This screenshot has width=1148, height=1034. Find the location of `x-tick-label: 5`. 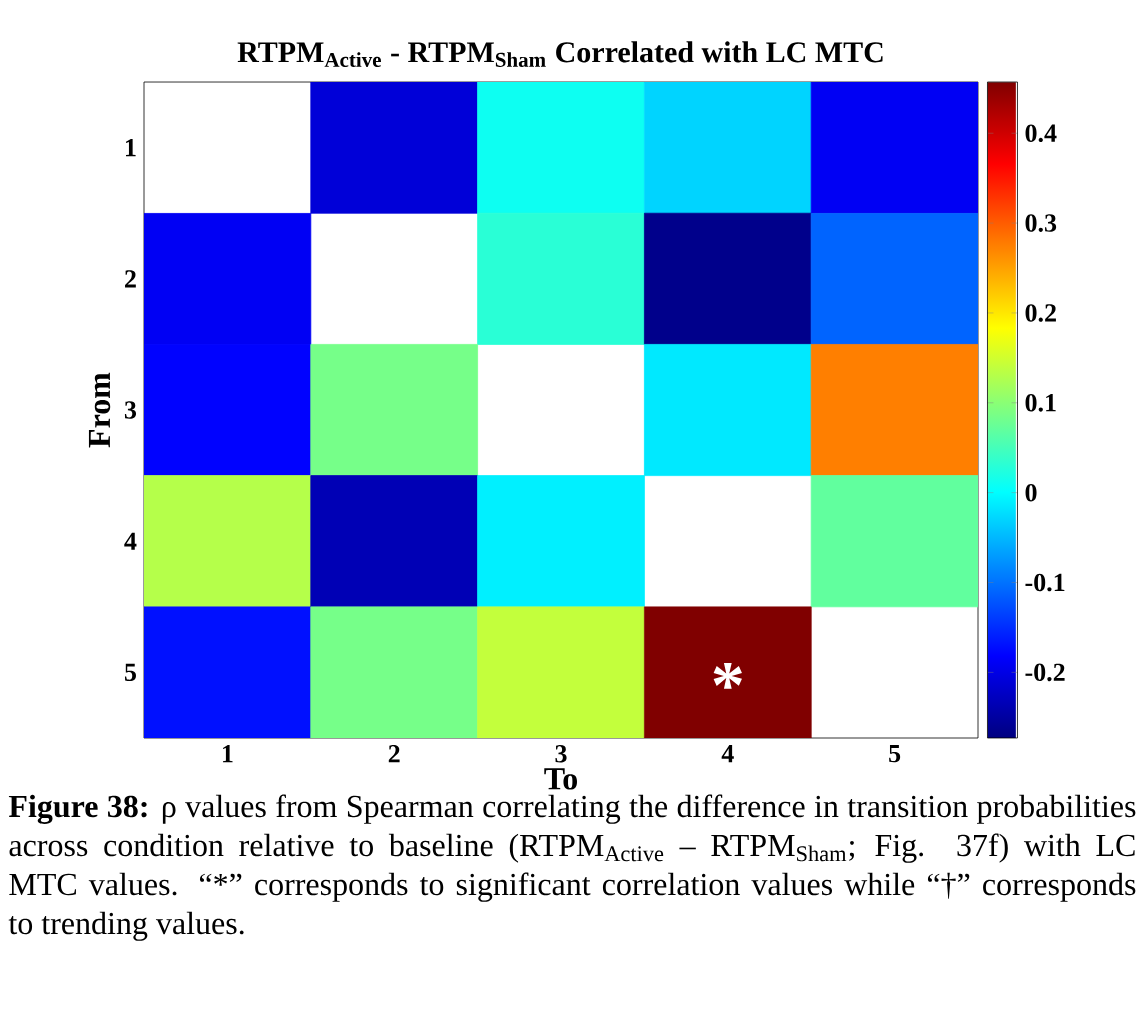

x-tick-label: 5 is located at coordinates (895, 754).